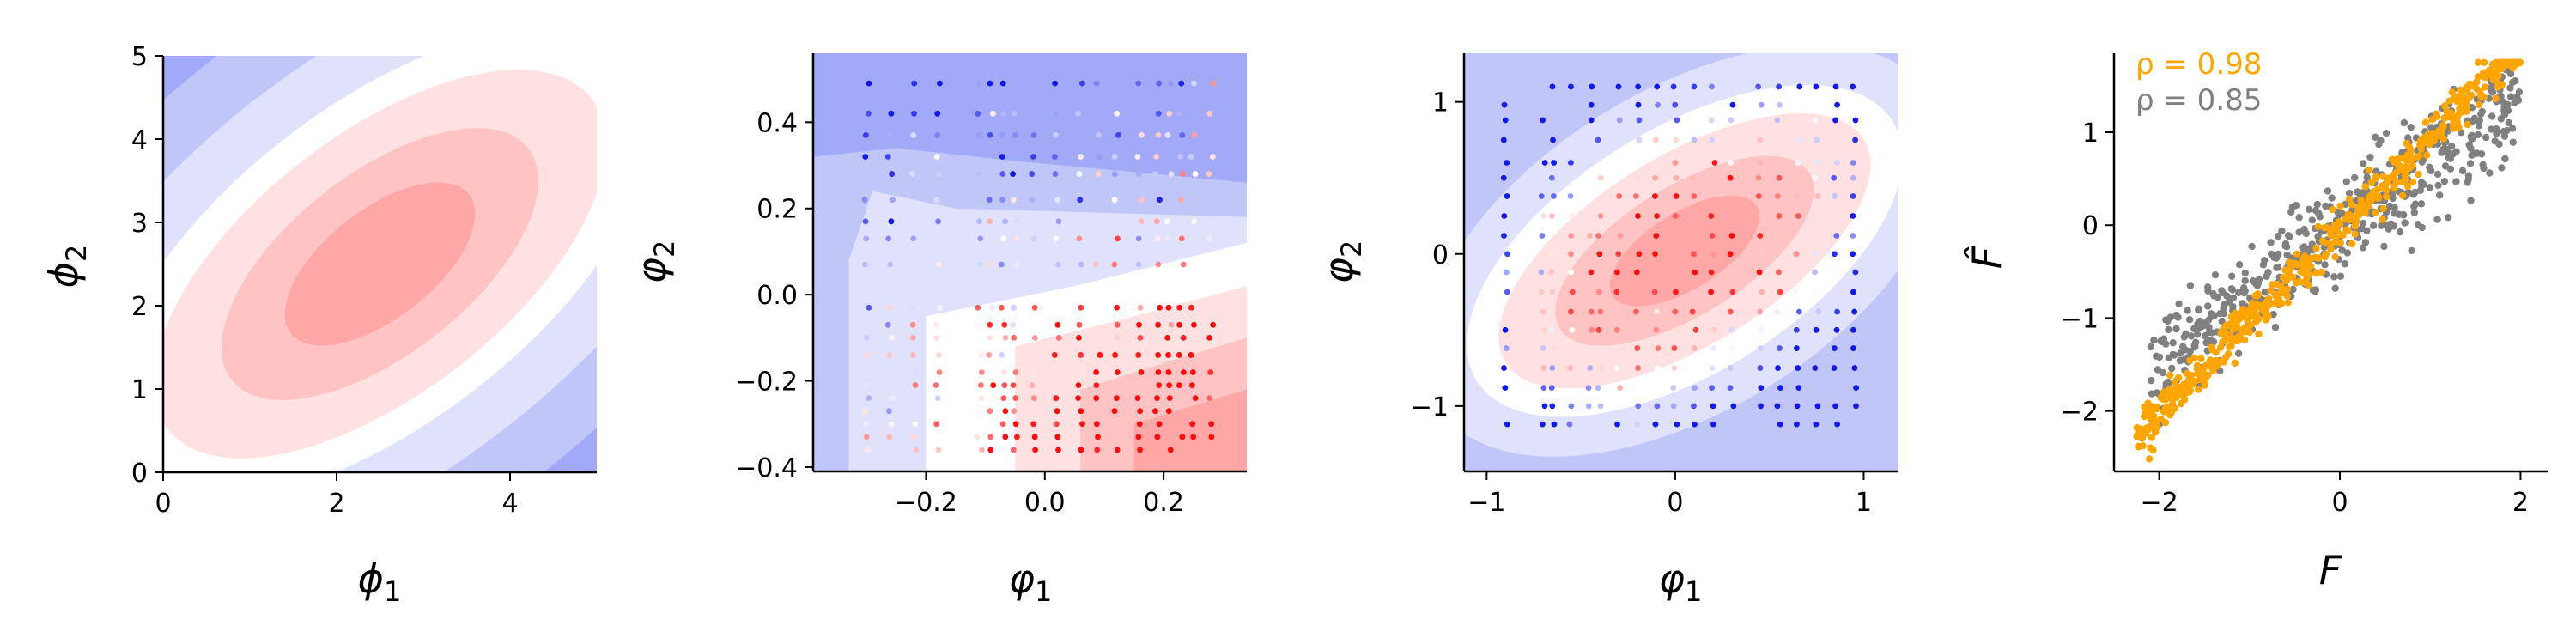 This screenshot has width=2576, height=644. What do you see at coordinates (1039, 266) in the screenshot?
I see `p2-points` at bounding box center [1039, 266].